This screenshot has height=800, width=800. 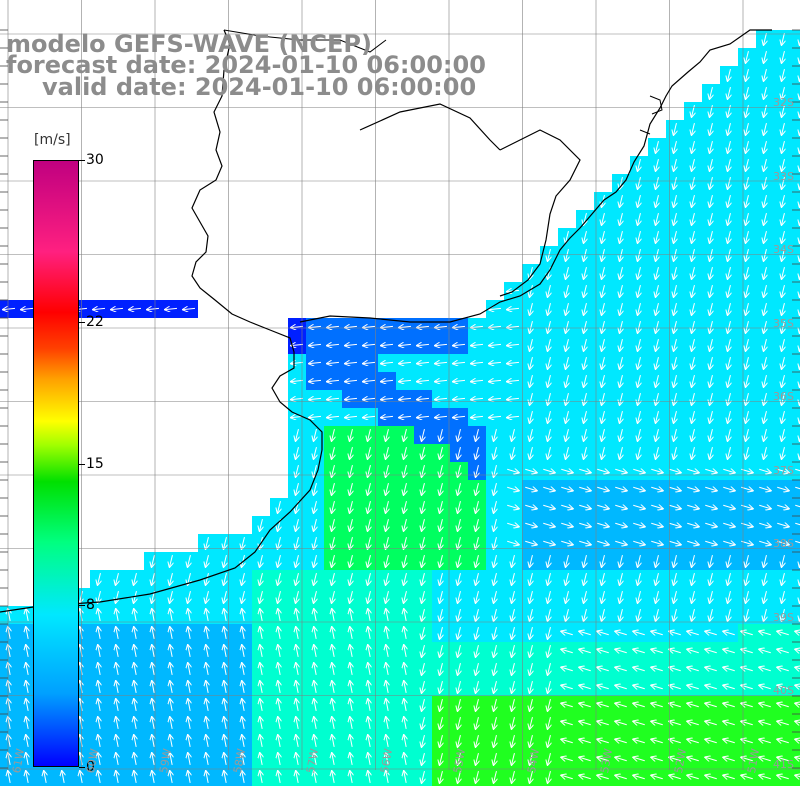 What do you see at coordinates (783, 396) in the screenshot?
I see `latitude-label: 36S` at bounding box center [783, 396].